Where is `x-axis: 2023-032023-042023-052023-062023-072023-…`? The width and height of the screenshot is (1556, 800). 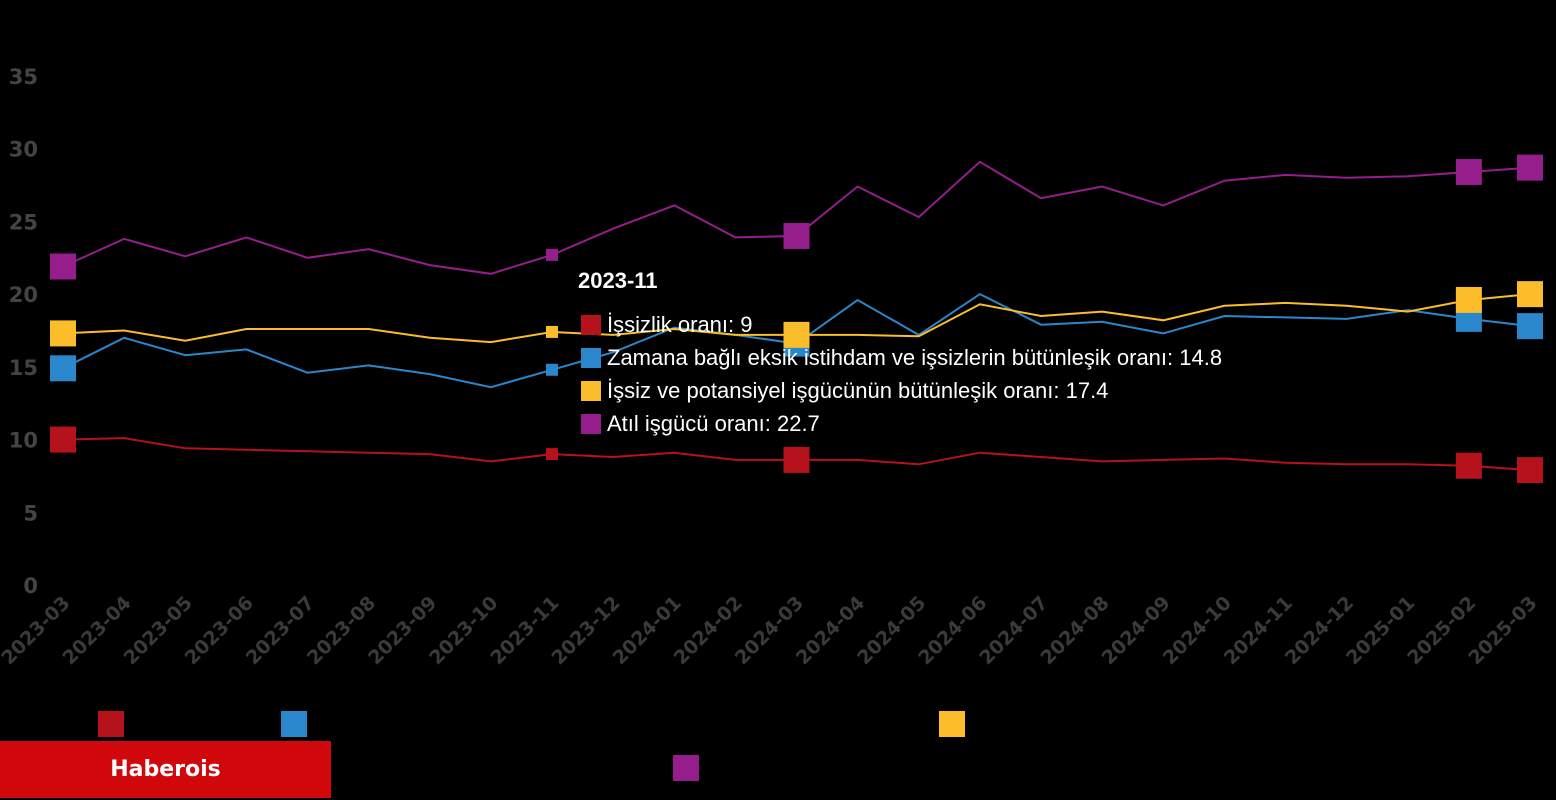 x-axis: 2023-032023-042023-052023-062023-072023-… is located at coordinates (771, 630).